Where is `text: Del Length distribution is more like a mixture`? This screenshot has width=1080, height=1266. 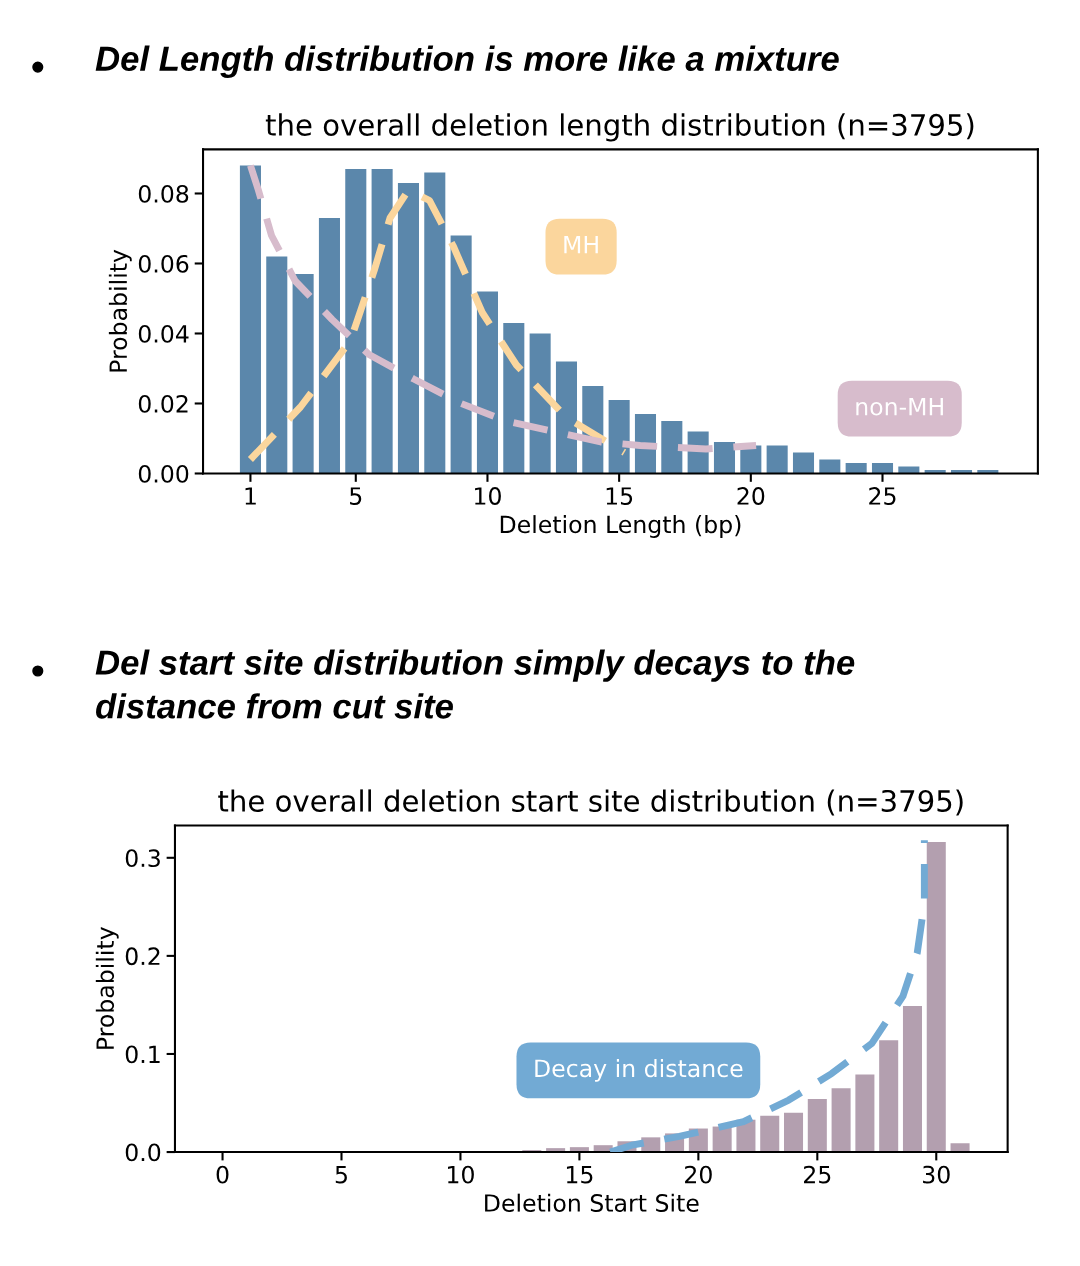
text: Del Length distribution is more like a mixture is located at coordinates (467, 61).